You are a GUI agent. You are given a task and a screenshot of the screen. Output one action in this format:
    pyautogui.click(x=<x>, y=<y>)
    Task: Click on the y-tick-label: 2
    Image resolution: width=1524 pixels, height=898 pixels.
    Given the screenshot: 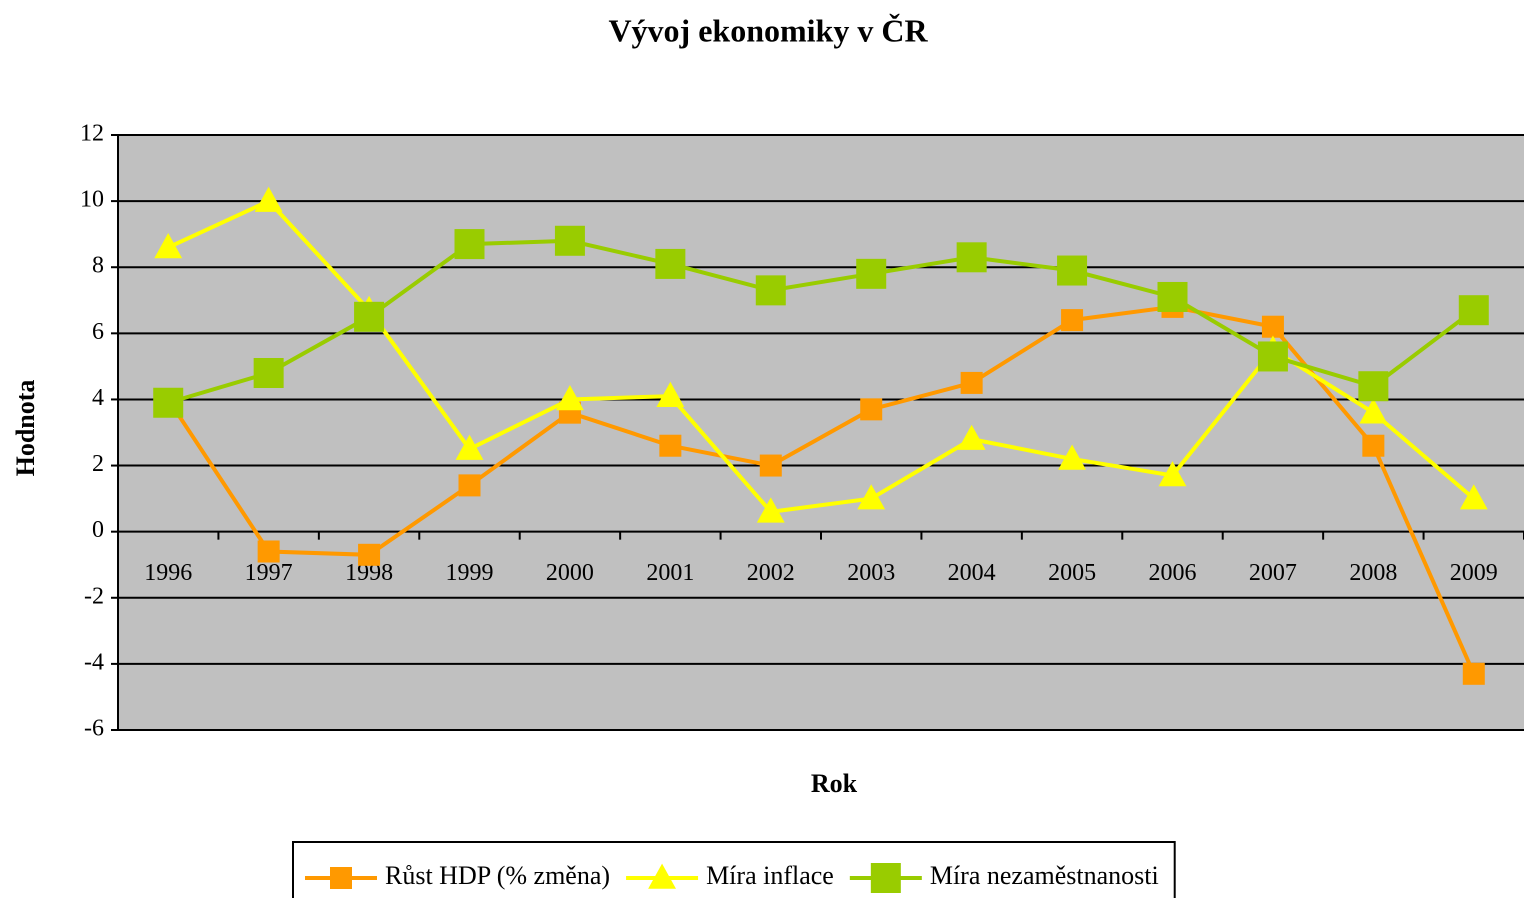 What is the action you would take?
    pyautogui.click(x=98, y=464)
    